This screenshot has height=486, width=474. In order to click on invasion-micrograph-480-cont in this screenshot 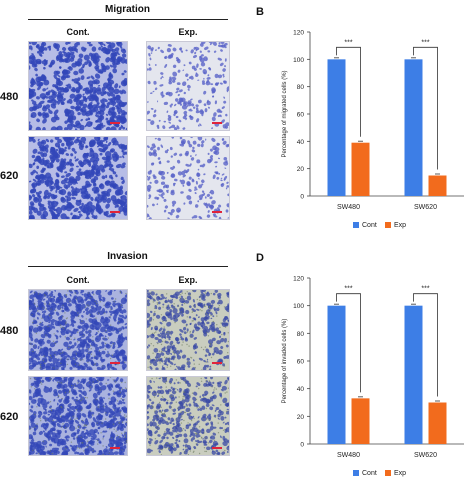, I will do `click(78, 330)`.